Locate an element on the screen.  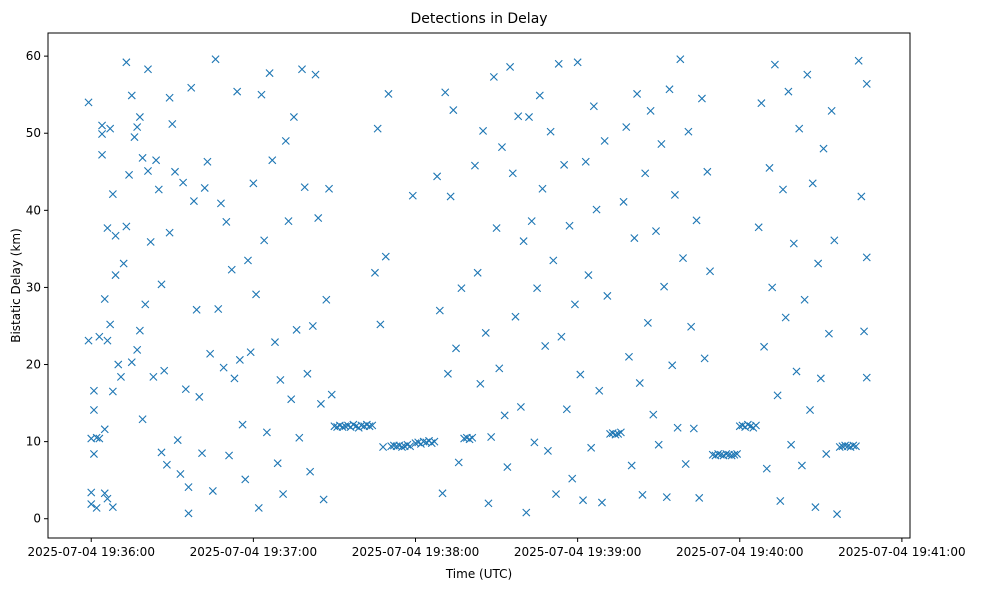
y-tick-label: 10 is located at coordinates (33, 442).